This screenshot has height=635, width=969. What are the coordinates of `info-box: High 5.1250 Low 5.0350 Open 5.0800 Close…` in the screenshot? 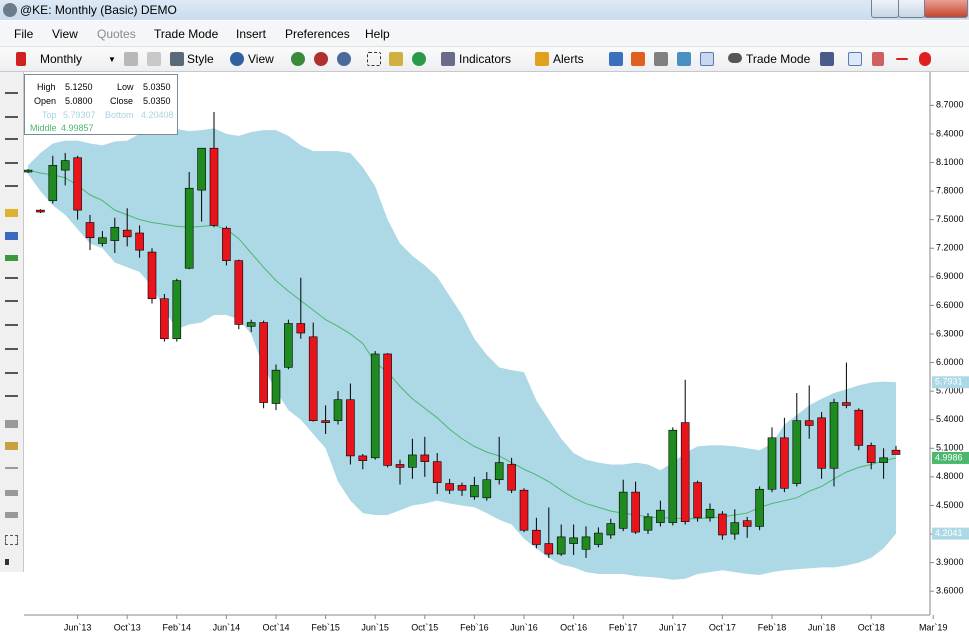 It's located at (101, 104).